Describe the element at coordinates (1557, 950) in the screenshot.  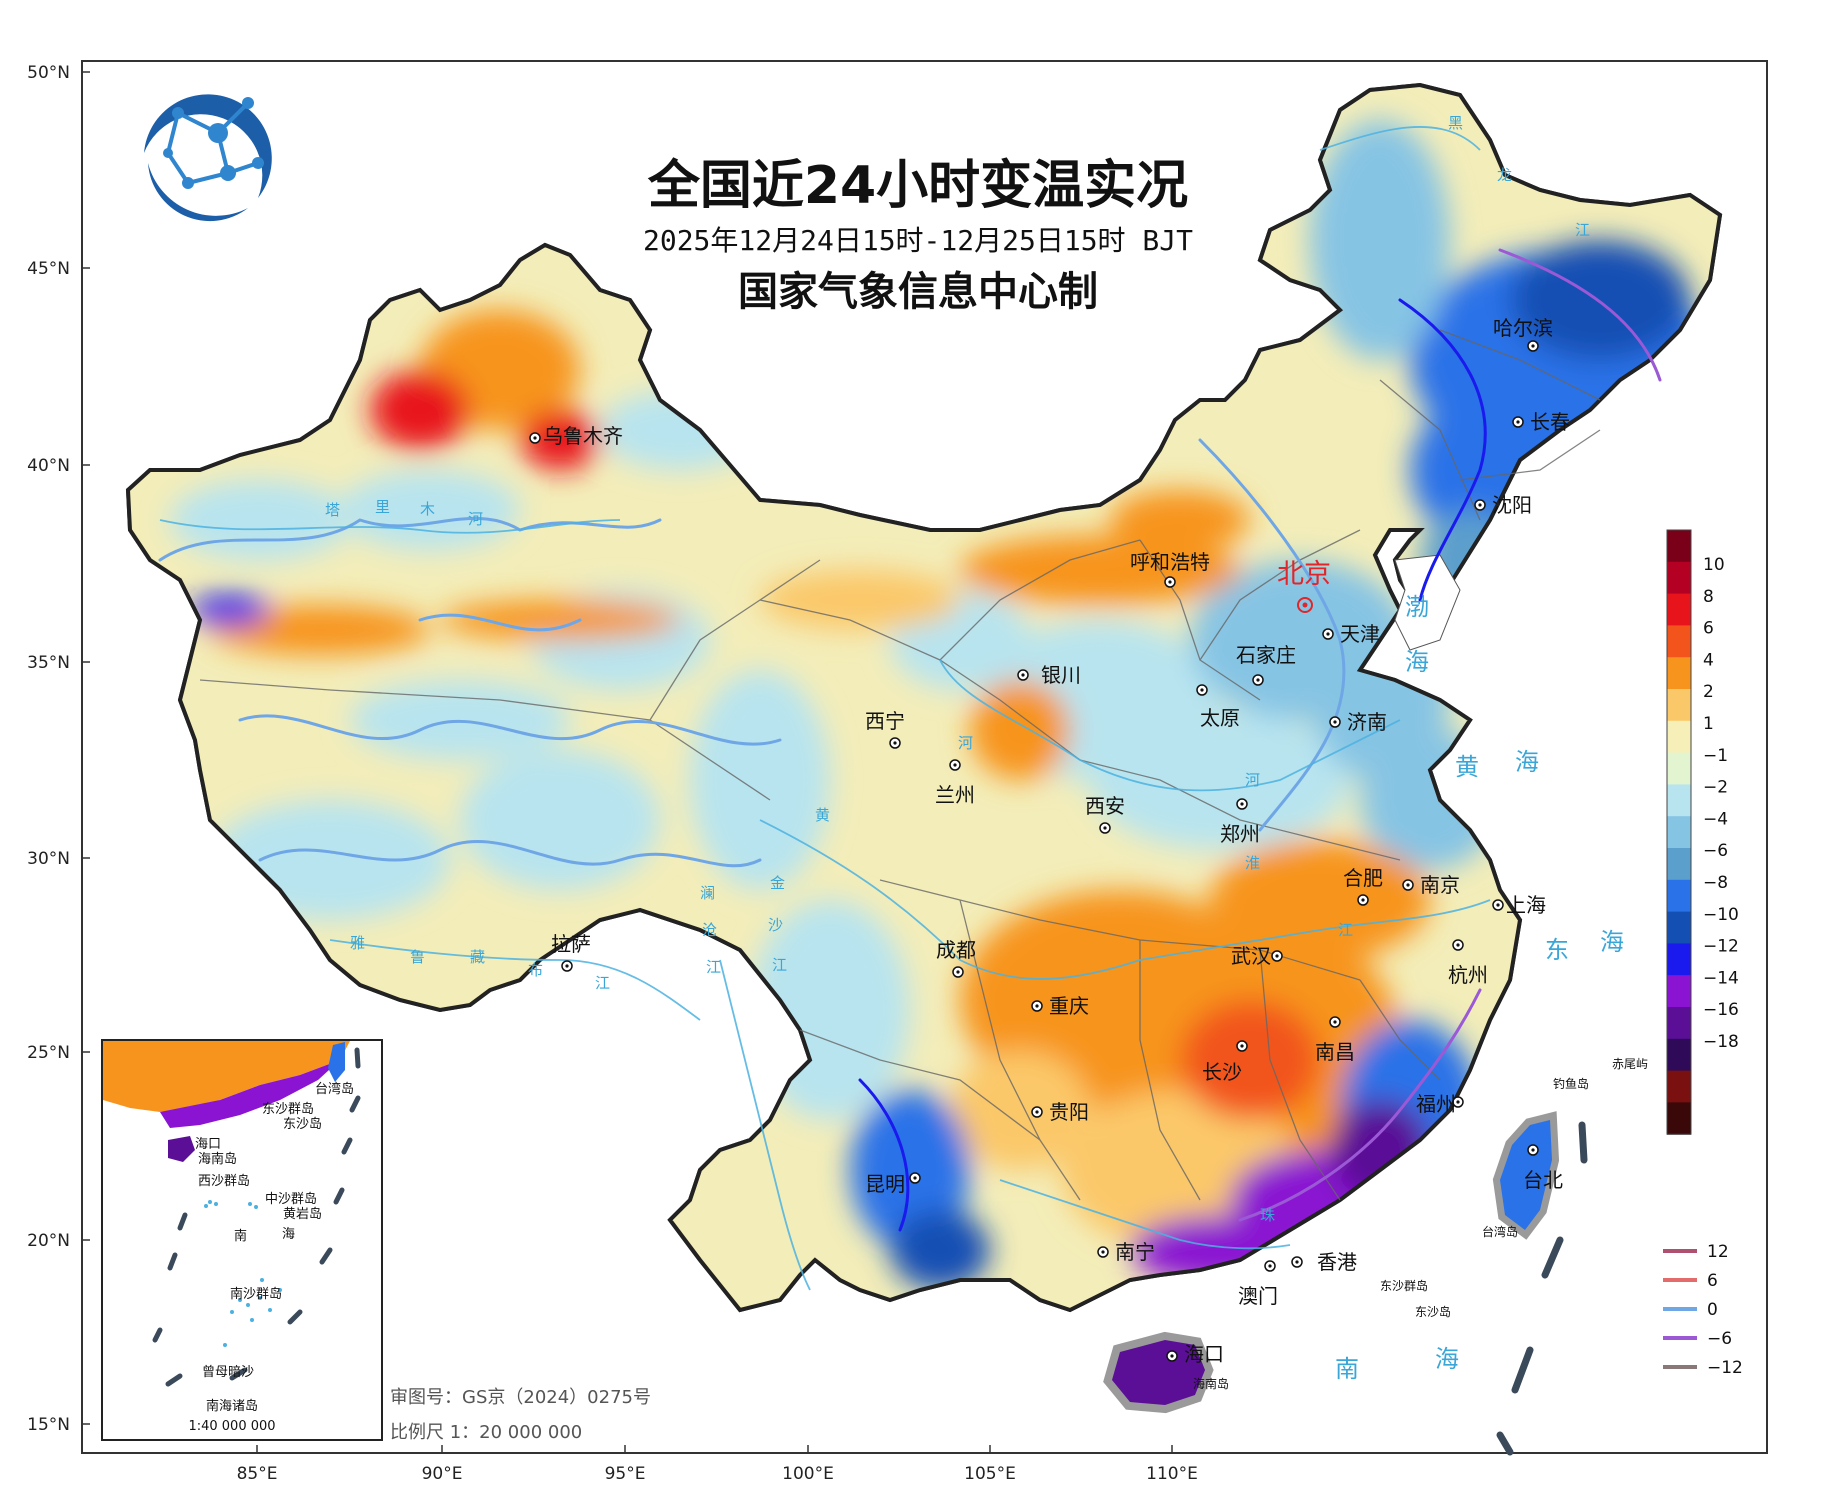
I see `sea-east-1: 东` at that location.